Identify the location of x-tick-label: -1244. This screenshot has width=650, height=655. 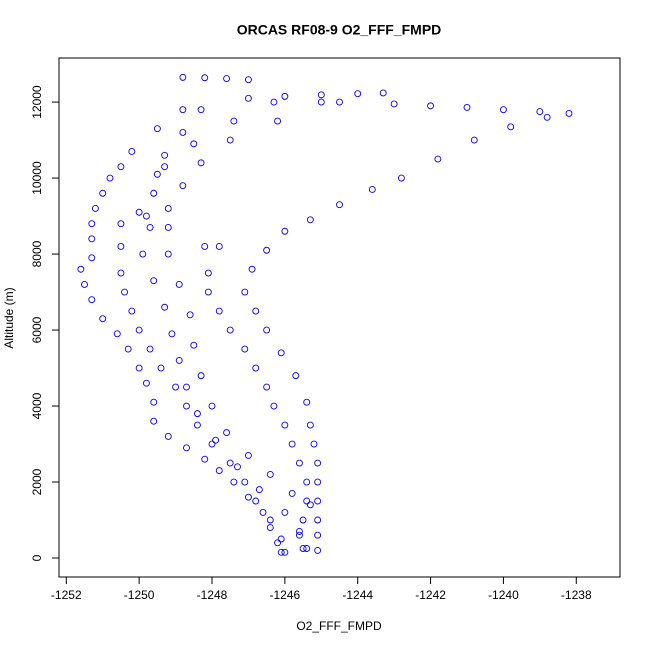
(357, 595).